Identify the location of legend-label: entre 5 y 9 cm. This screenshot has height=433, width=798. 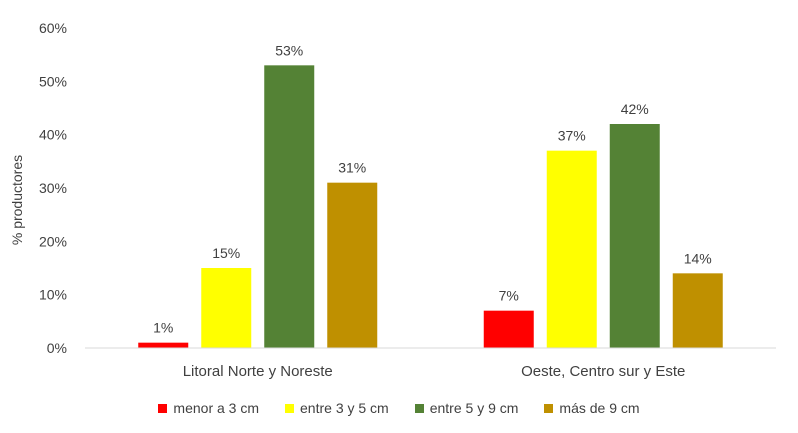
(474, 408).